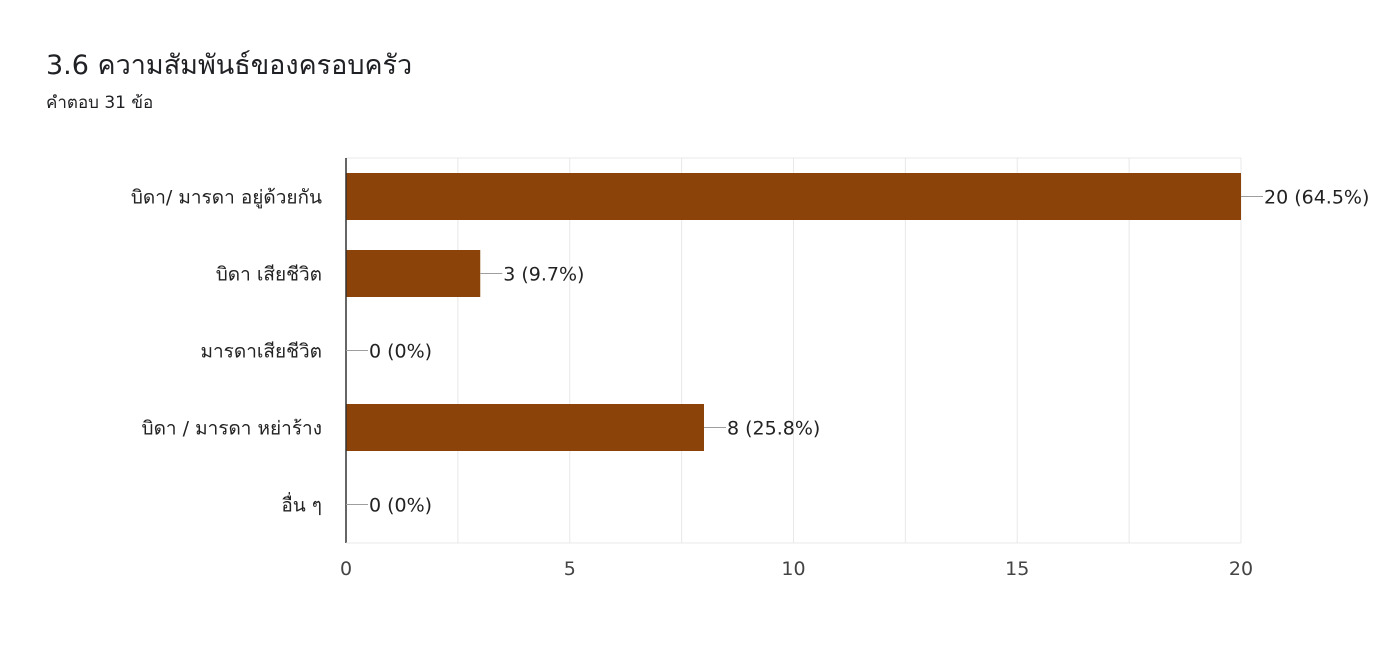 The image size is (1380, 656). I want to click on category-label: บิดา เสียชีวิต, so click(269, 275).